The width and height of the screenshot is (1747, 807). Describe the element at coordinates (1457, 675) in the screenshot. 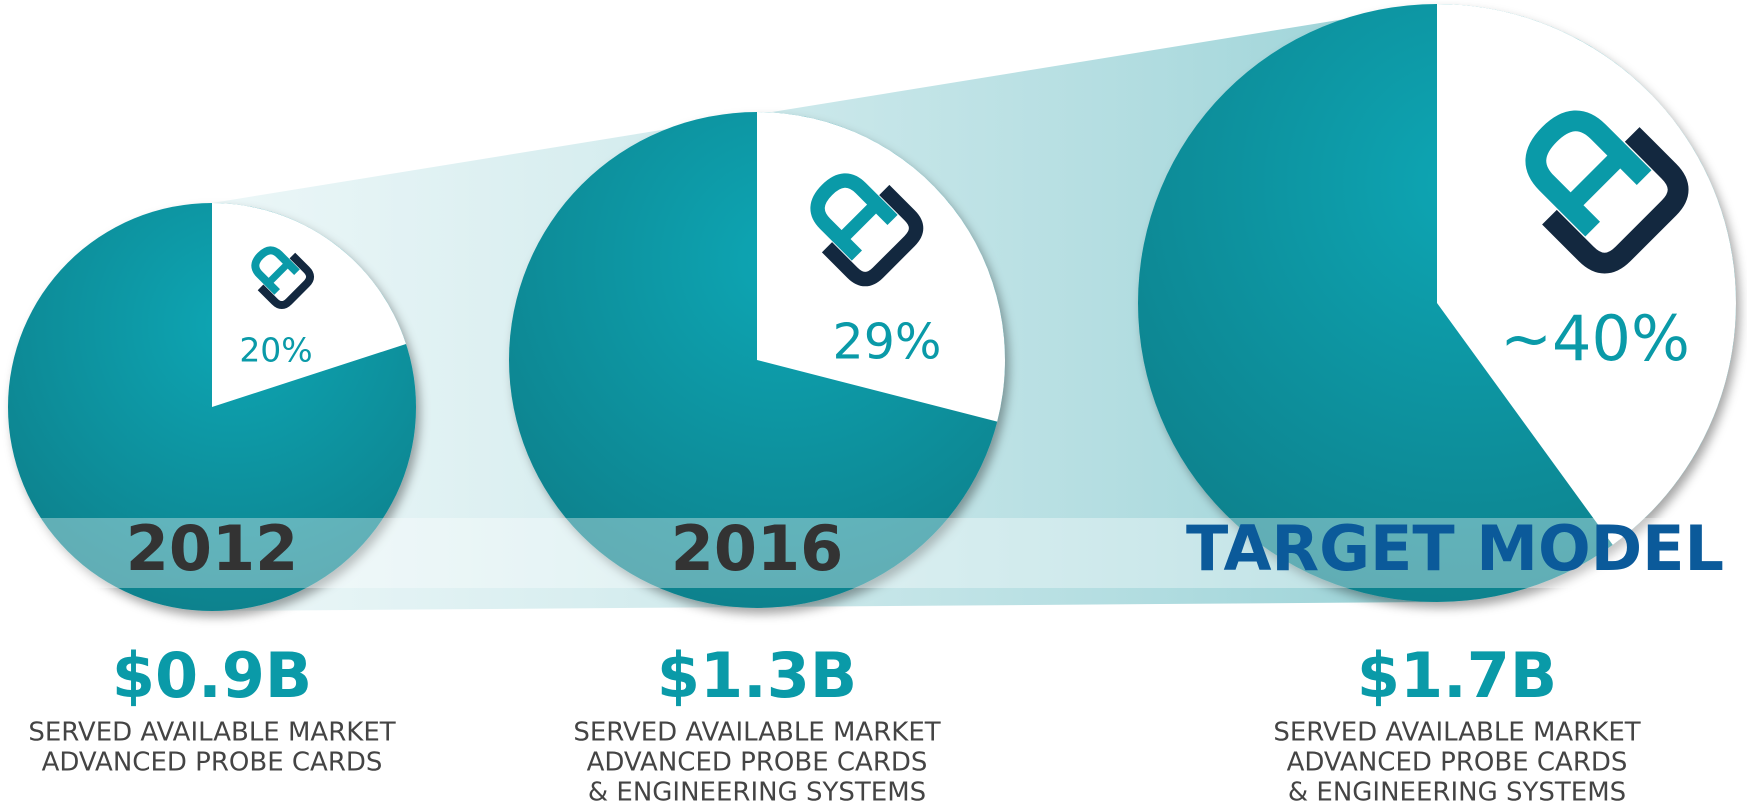

I see `market-size: $1.7B` at that location.